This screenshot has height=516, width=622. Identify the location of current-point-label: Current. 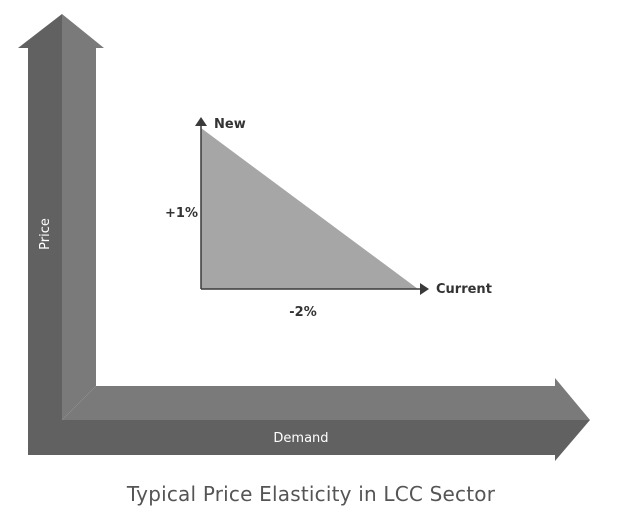
(464, 289).